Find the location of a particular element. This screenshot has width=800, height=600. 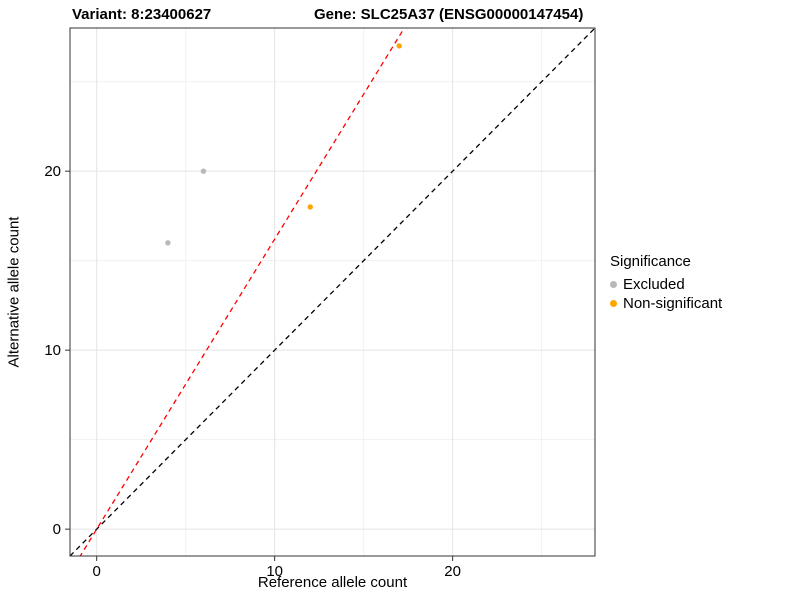

gene-title: Gene: SLC25A37 (ENSG00000147454) is located at coordinates (449, 14).